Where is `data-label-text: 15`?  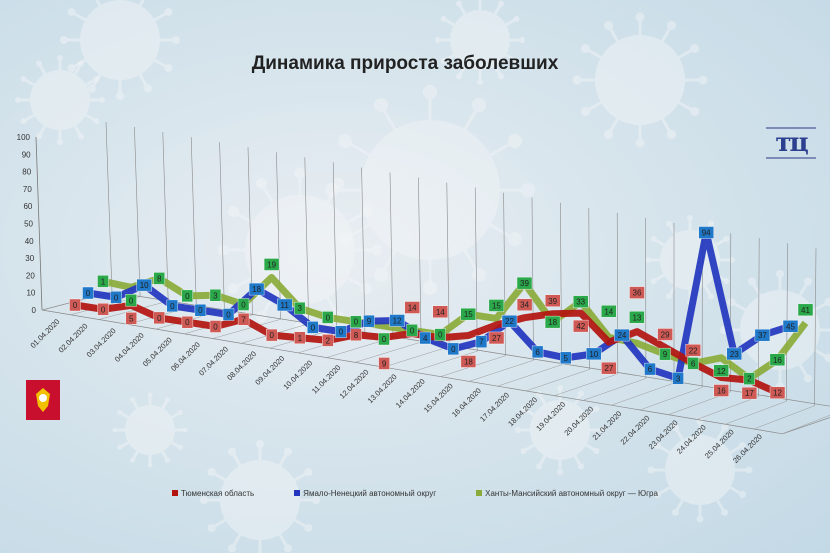 data-label-text: 15 is located at coordinates (496, 305).